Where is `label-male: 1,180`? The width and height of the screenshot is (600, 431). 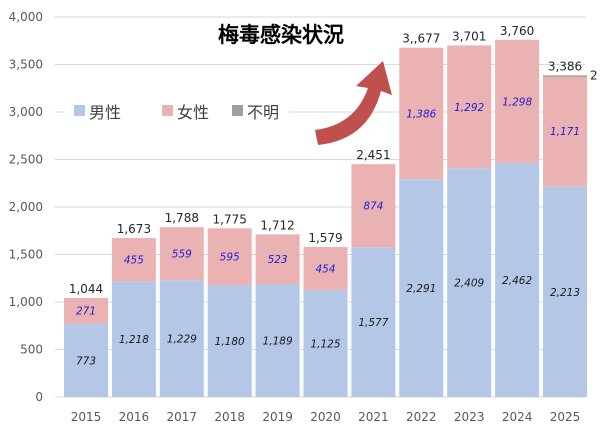 label-male: 1,180 is located at coordinates (230, 342).